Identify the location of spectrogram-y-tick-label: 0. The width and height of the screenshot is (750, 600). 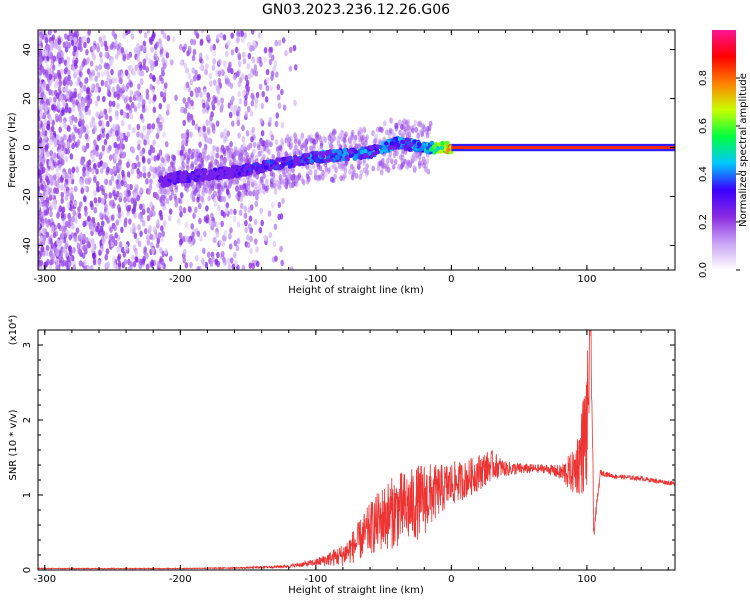
(27, 147).